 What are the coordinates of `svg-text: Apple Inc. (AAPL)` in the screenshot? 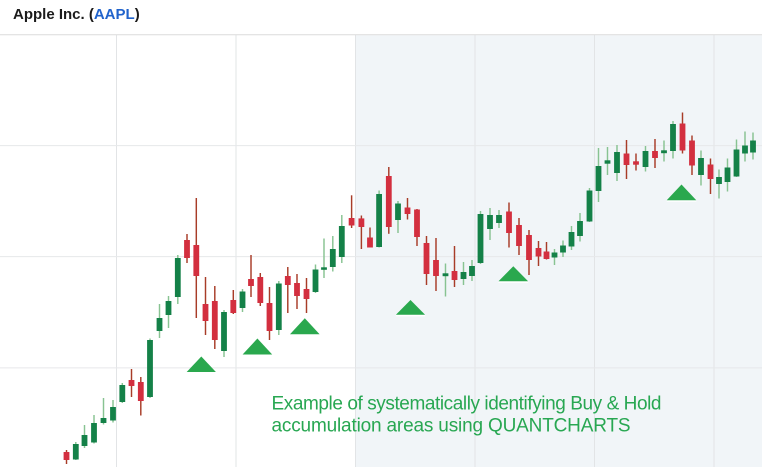 It's located at (76, 14).